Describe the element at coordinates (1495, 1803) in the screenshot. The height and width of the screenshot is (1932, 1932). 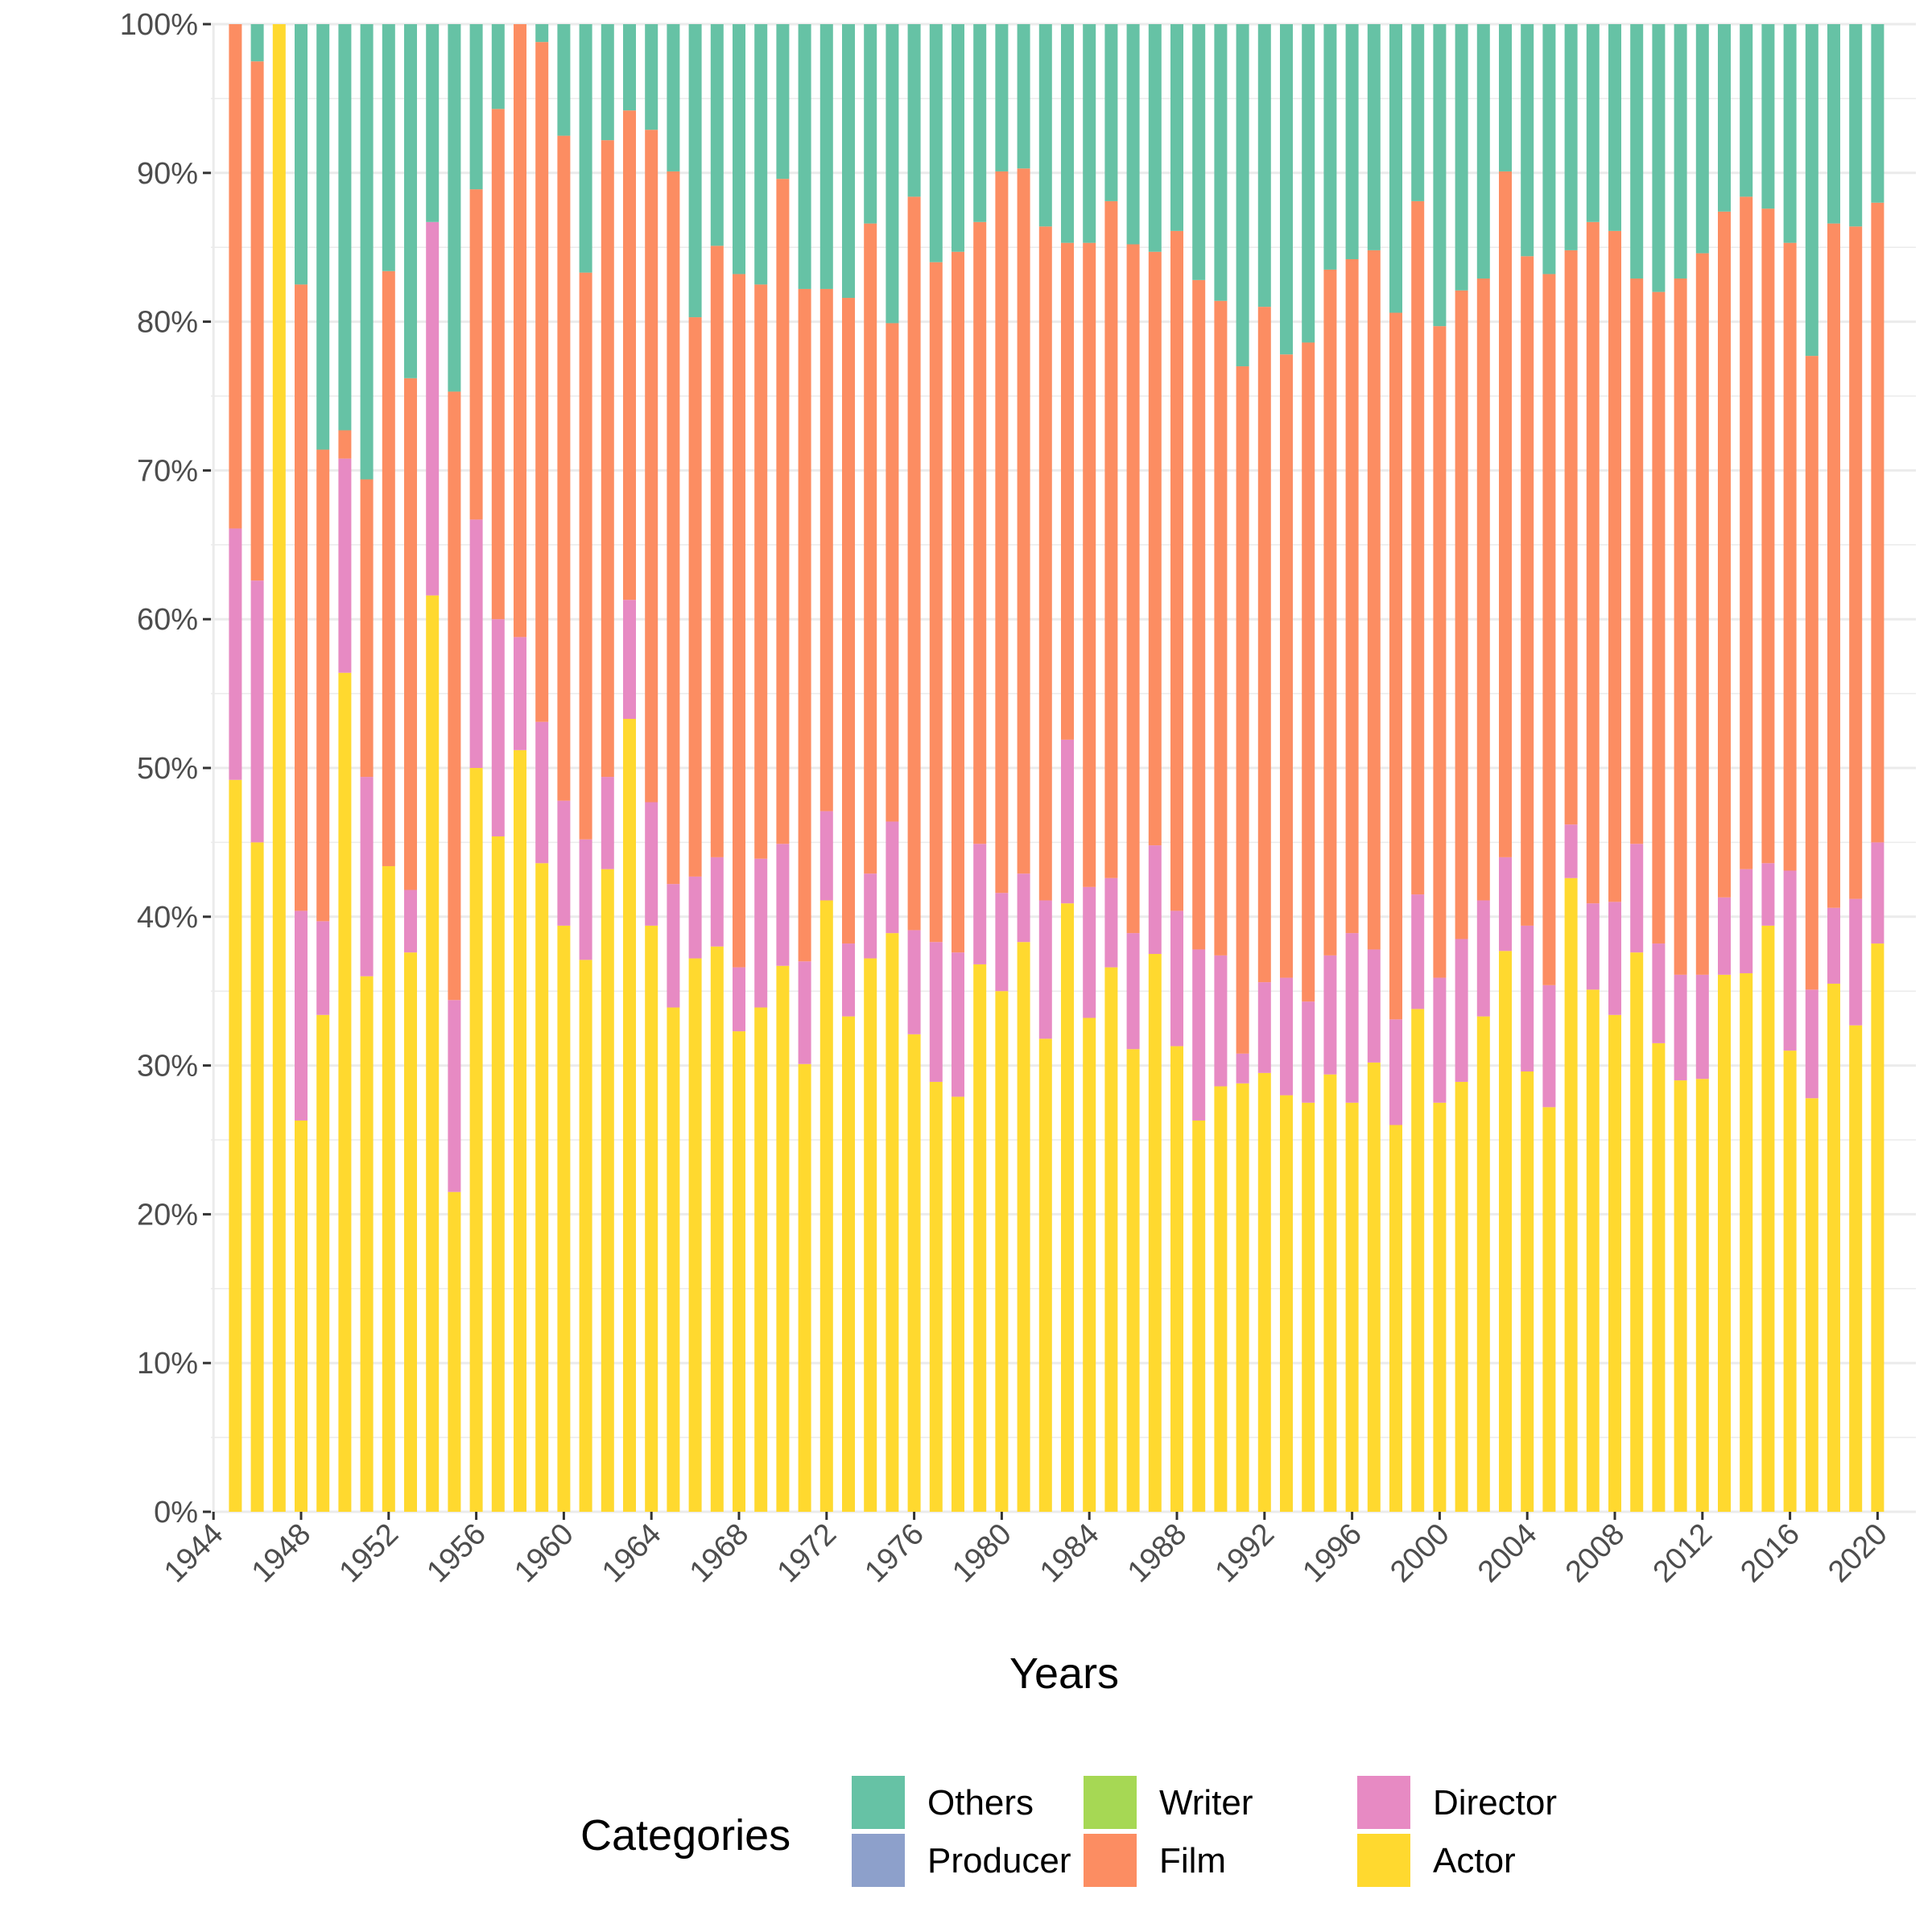
I see `legend-label-director: Director` at that location.